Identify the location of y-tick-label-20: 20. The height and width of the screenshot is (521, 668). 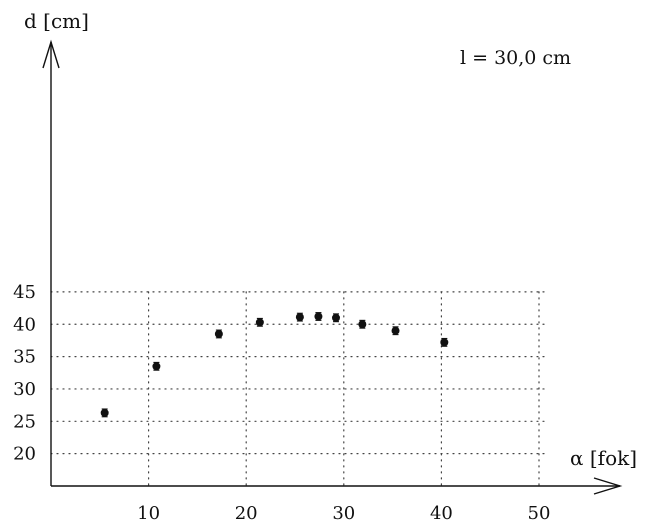
(24, 454).